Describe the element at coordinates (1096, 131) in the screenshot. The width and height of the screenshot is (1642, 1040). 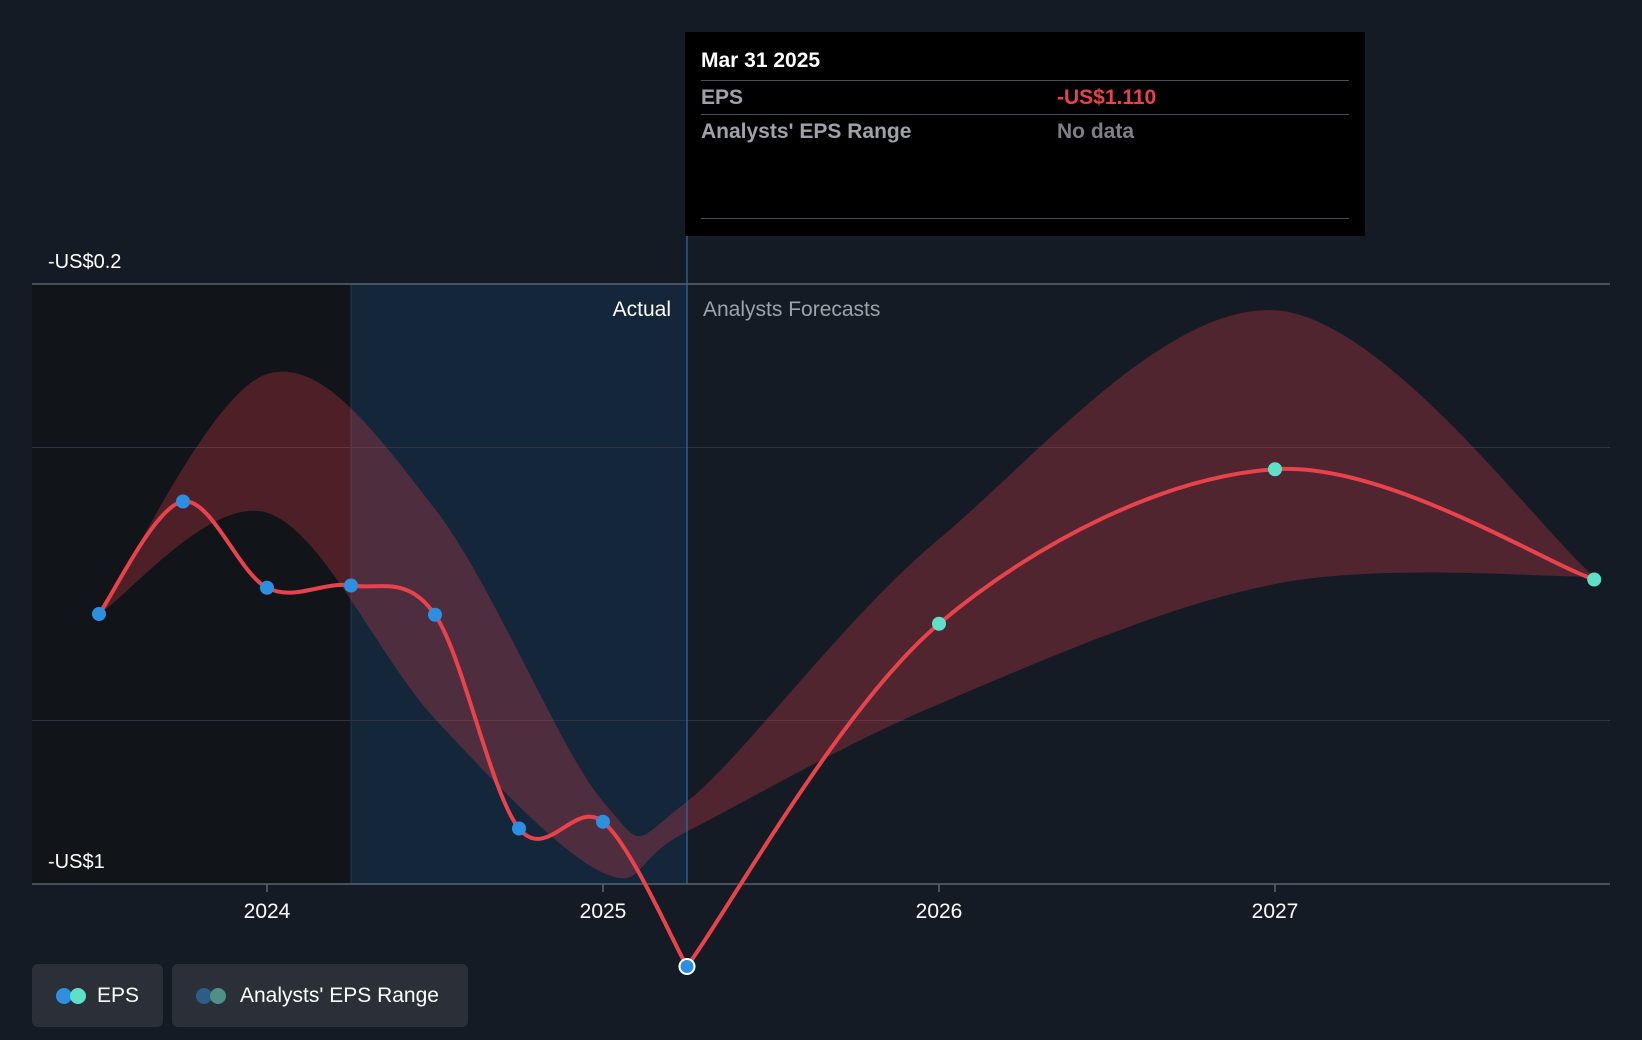
I see `tooltip-range-value: No data` at that location.